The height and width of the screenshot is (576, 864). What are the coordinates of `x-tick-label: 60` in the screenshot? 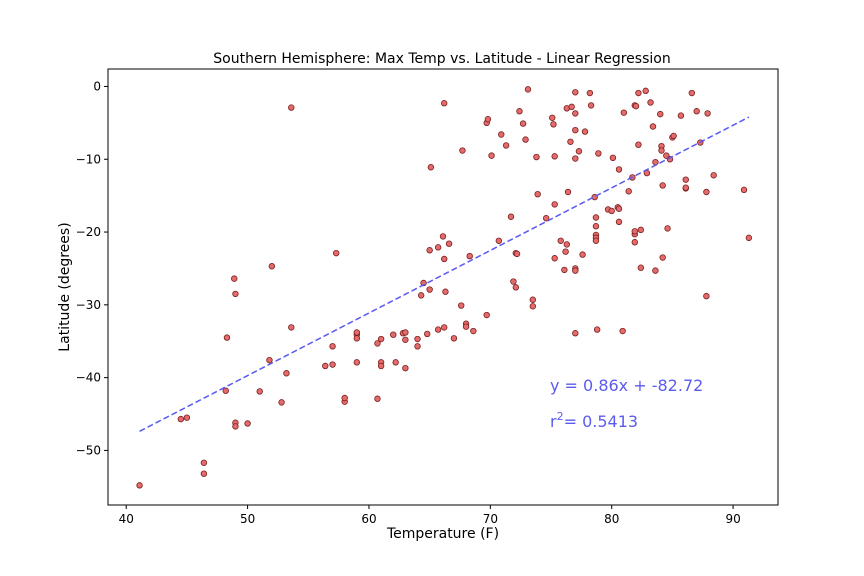 It's located at (368, 519).